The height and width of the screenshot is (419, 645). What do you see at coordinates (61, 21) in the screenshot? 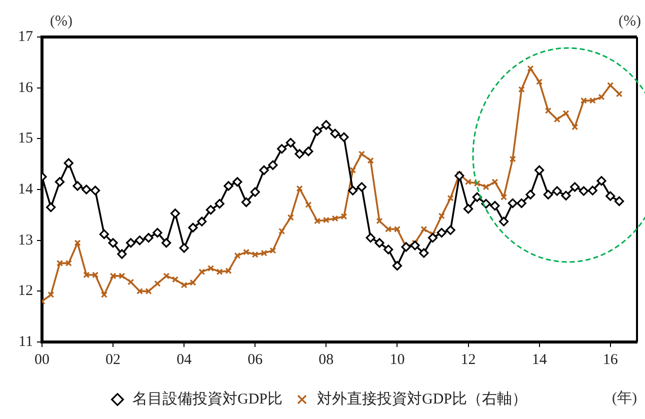
I see `y-axis-title: (%)` at bounding box center [61, 21].